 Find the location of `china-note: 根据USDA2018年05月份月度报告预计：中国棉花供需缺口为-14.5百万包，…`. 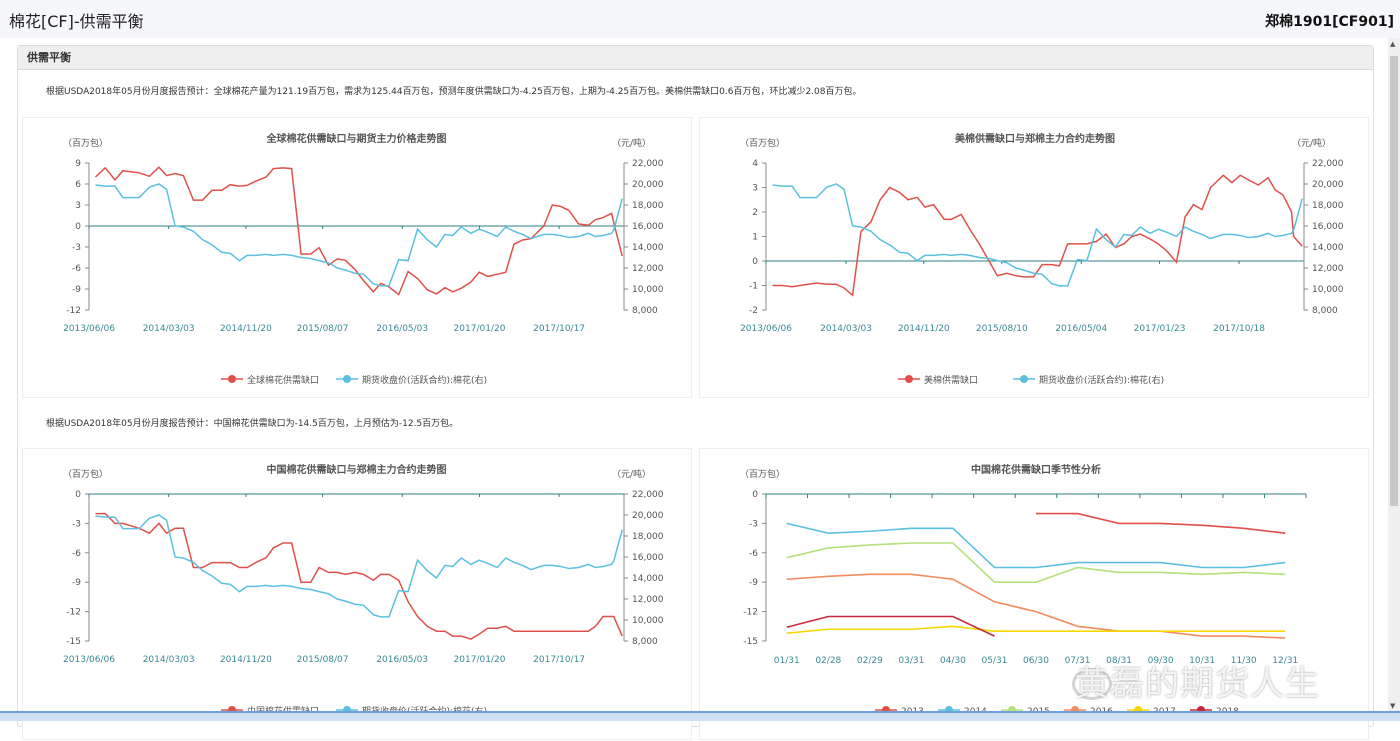

china-note: 根据USDA2018年05月份月度报告预计：中国棉花供需缺口为-14.5百万包，… is located at coordinates (252, 424).